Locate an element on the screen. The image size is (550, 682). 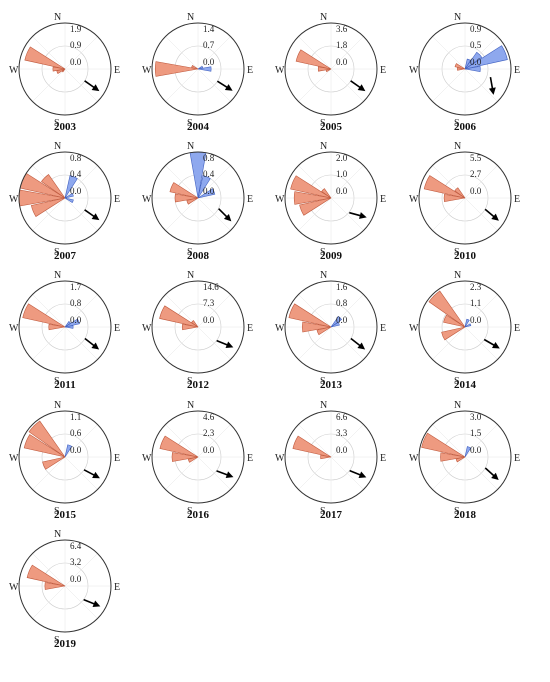
wind-rose-2004: 1.4 0.7 0.0 N S E W 2004 is located at coordinates (197, 72).